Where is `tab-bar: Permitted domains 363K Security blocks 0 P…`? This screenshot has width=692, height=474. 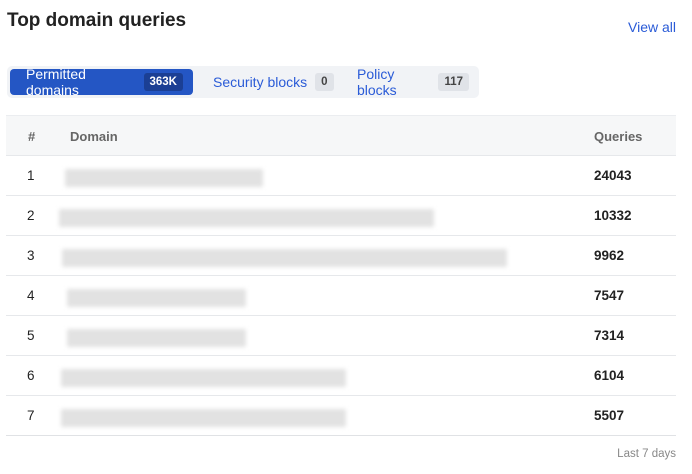 tab-bar: Permitted domains 363K Security blocks 0 P… is located at coordinates (243, 82).